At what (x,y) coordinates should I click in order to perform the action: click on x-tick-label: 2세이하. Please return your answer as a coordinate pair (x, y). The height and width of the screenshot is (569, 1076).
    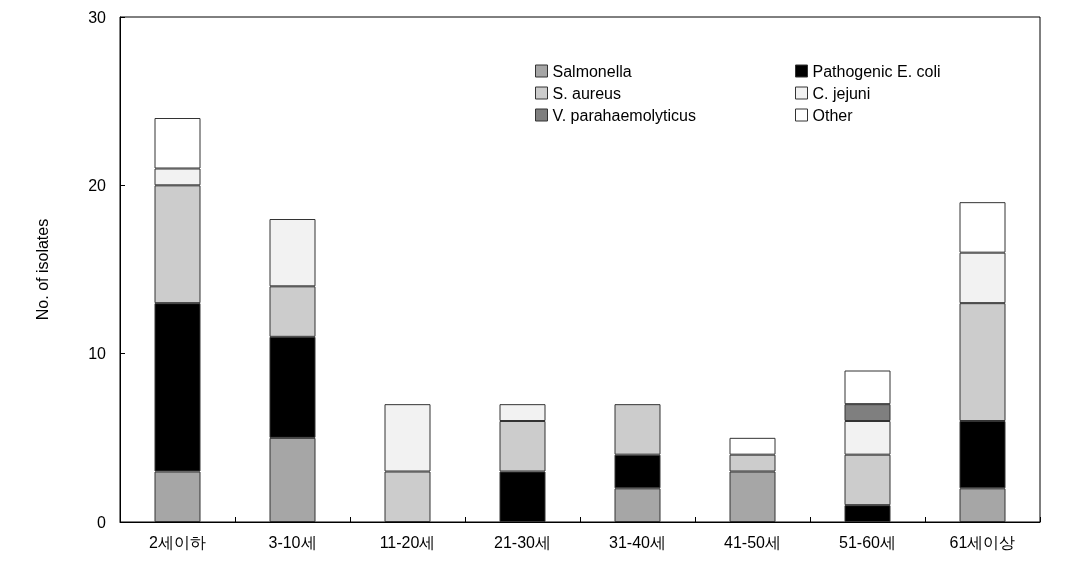
    Looking at the image, I should click on (177, 542).